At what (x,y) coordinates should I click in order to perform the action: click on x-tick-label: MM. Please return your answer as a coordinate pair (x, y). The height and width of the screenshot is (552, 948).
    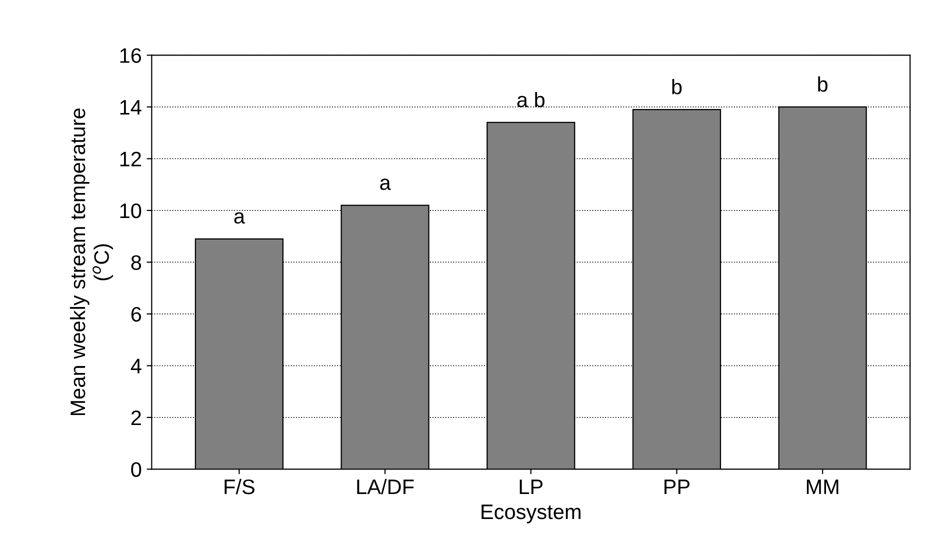
    Looking at the image, I should click on (822, 487).